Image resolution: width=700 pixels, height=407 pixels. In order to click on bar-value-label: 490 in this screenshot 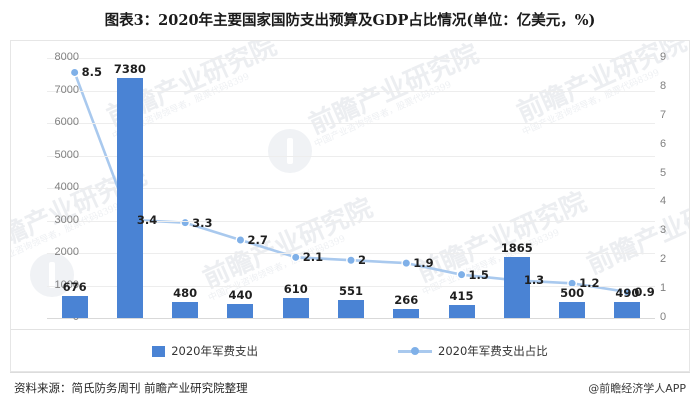, I will do `click(627, 293)`.